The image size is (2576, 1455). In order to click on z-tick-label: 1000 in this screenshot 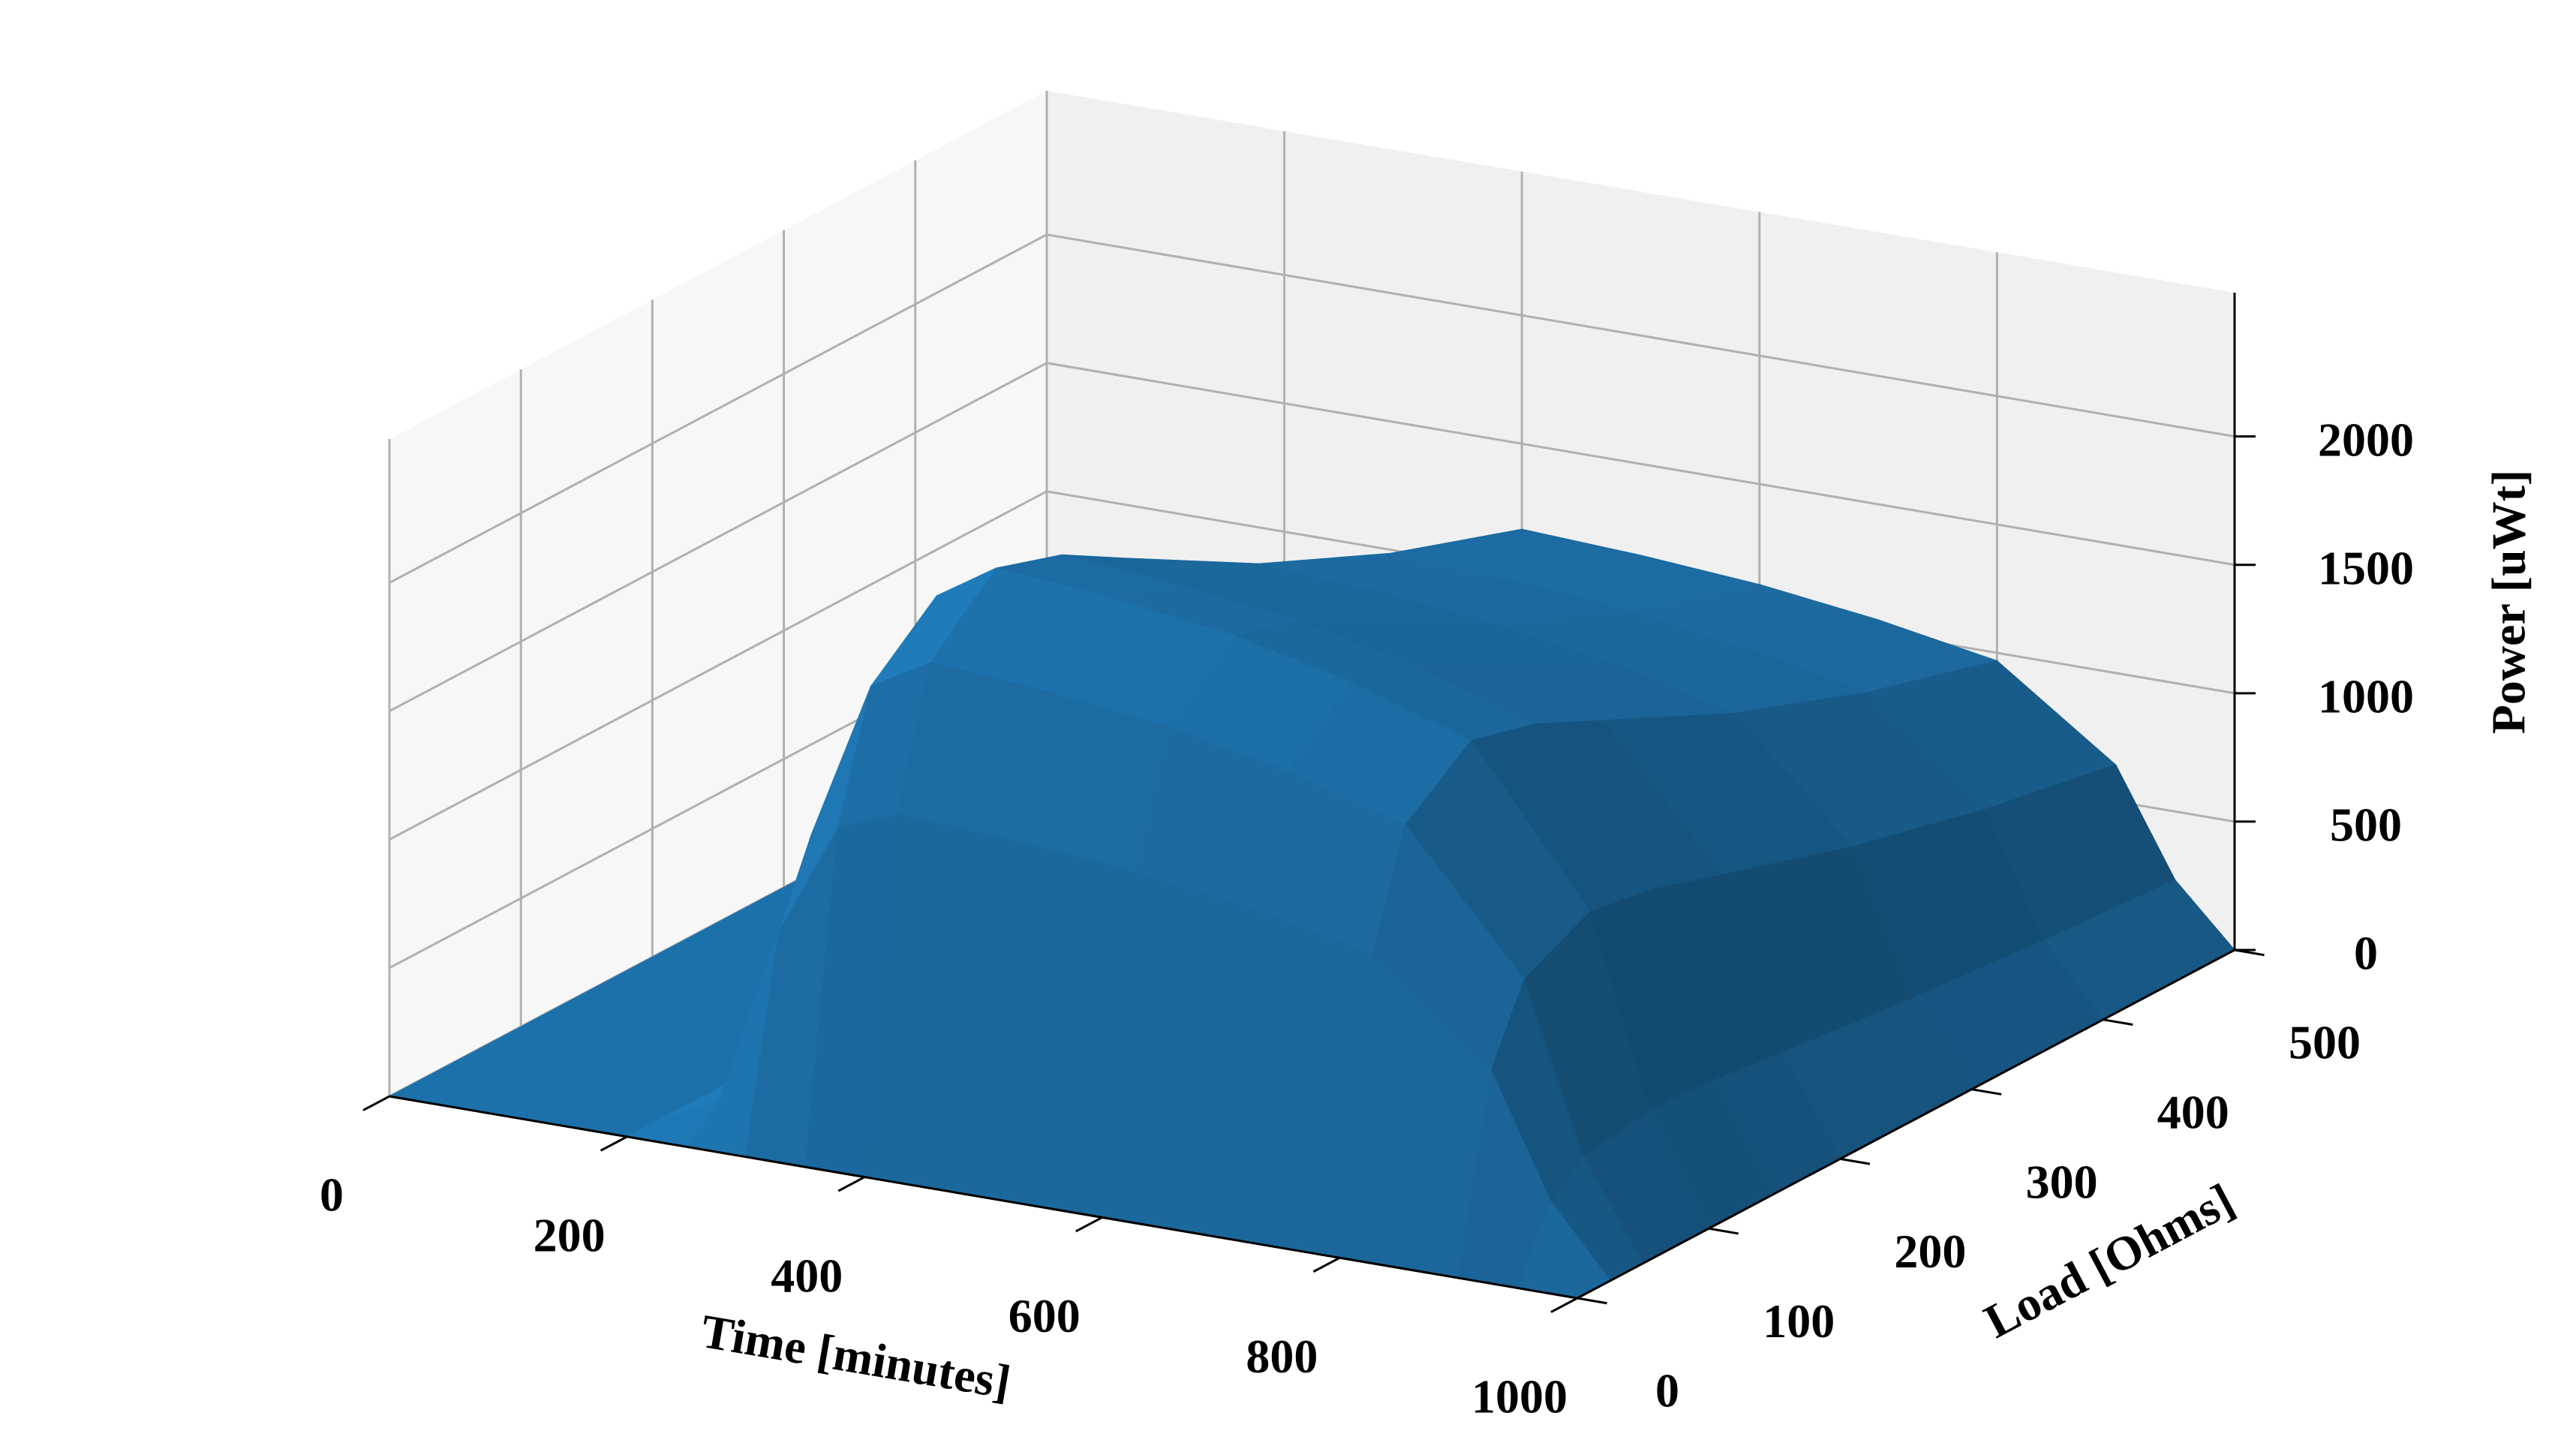, I will do `click(2366, 696)`.